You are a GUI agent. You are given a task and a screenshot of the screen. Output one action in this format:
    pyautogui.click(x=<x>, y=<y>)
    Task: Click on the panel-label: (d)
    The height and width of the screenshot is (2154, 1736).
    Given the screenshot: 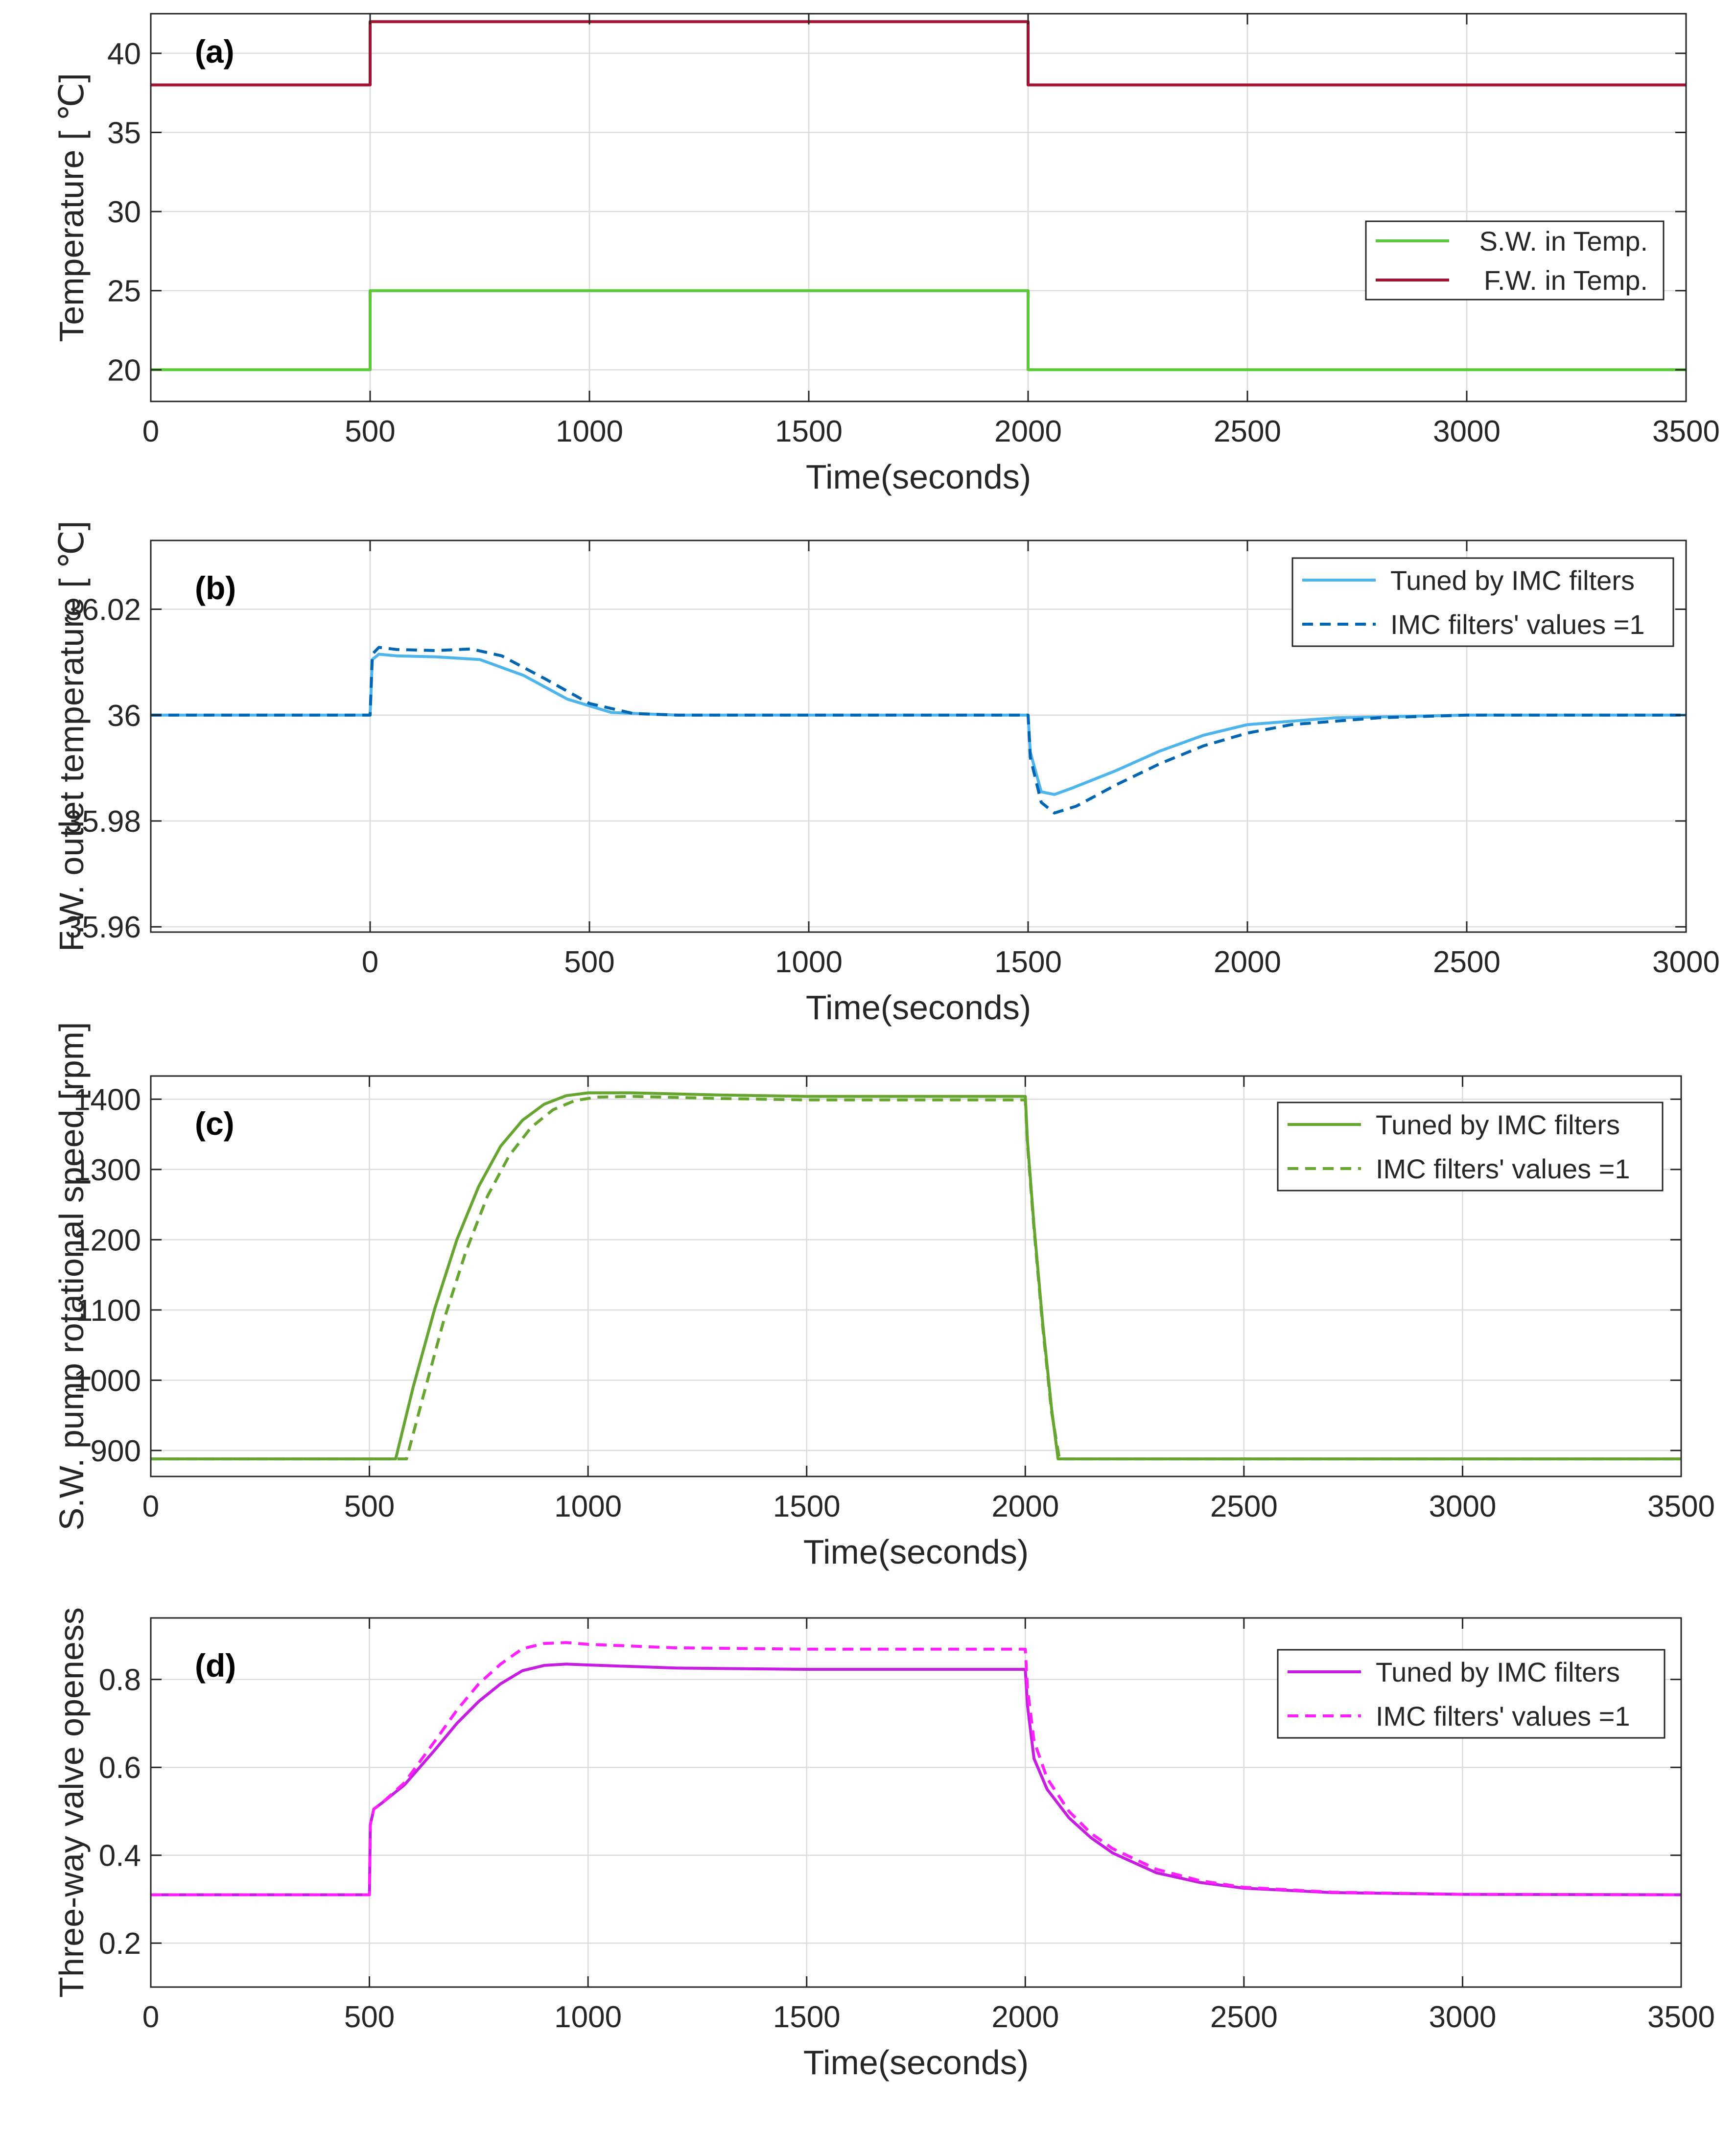 What is the action you would take?
    pyautogui.click(x=215, y=1665)
    